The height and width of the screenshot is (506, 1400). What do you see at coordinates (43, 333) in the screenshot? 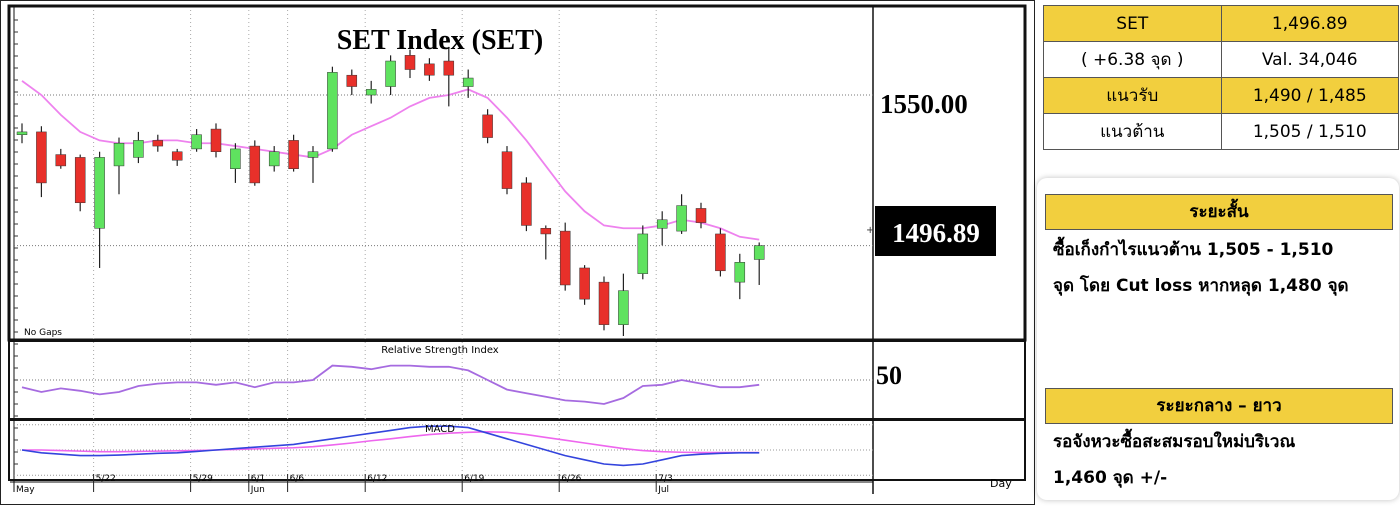
I see `no-gaps-label: No Gaps` at bounding box center [43, 333].